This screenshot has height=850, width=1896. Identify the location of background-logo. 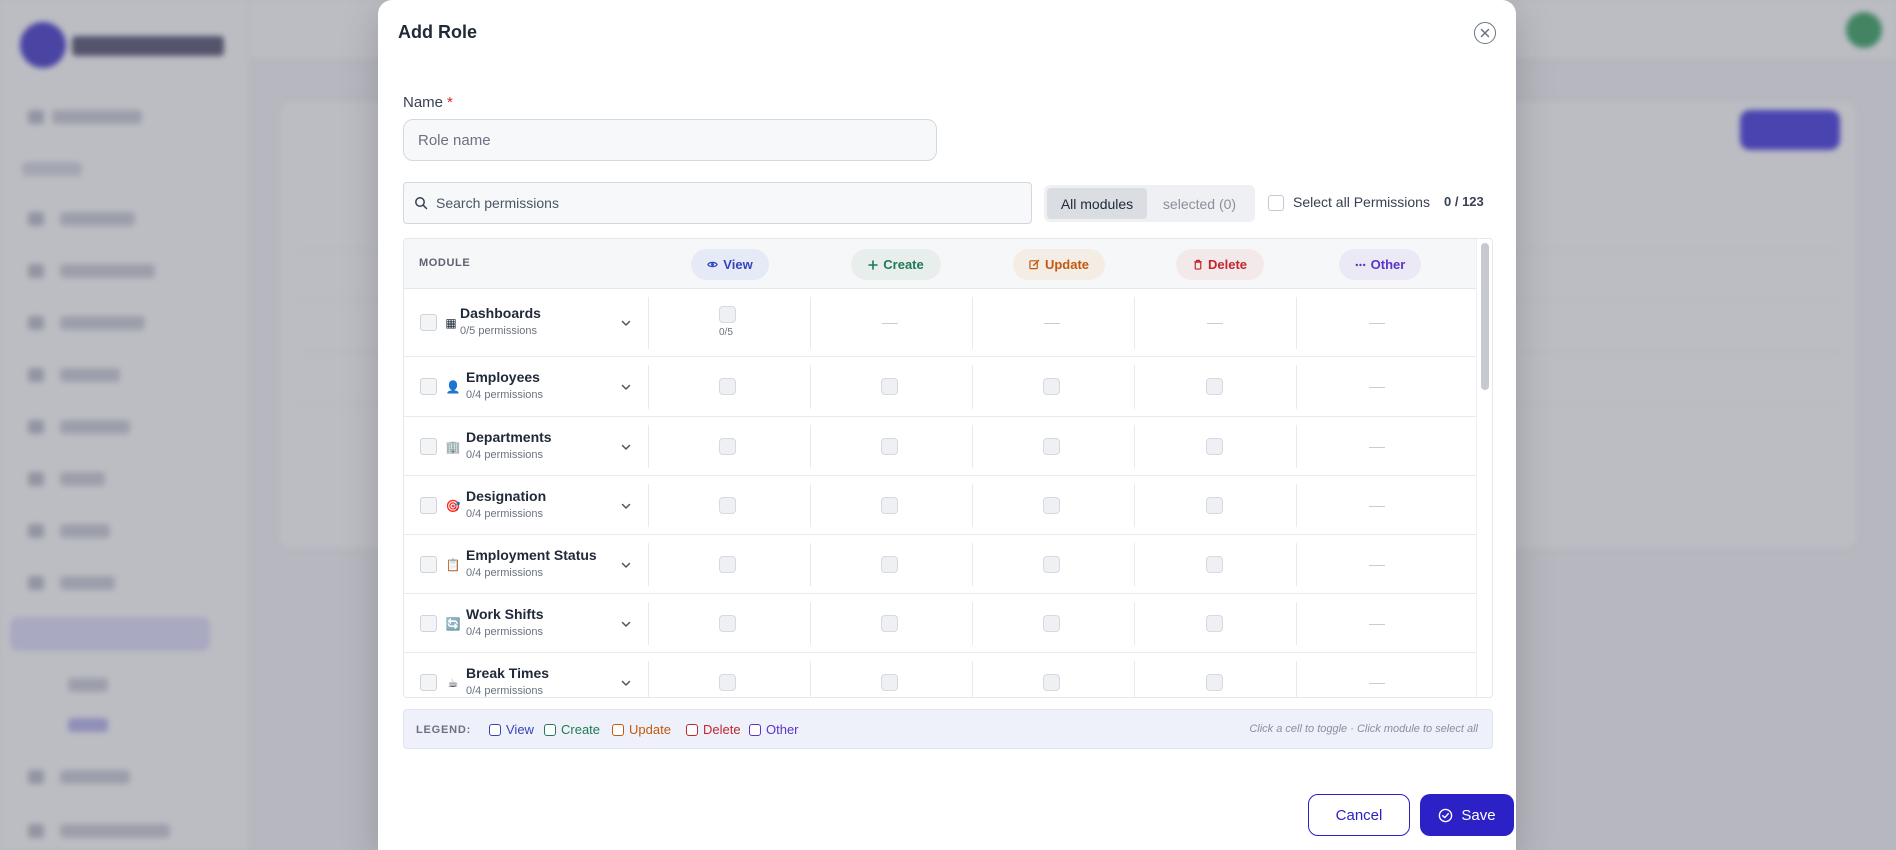
(43, 45).